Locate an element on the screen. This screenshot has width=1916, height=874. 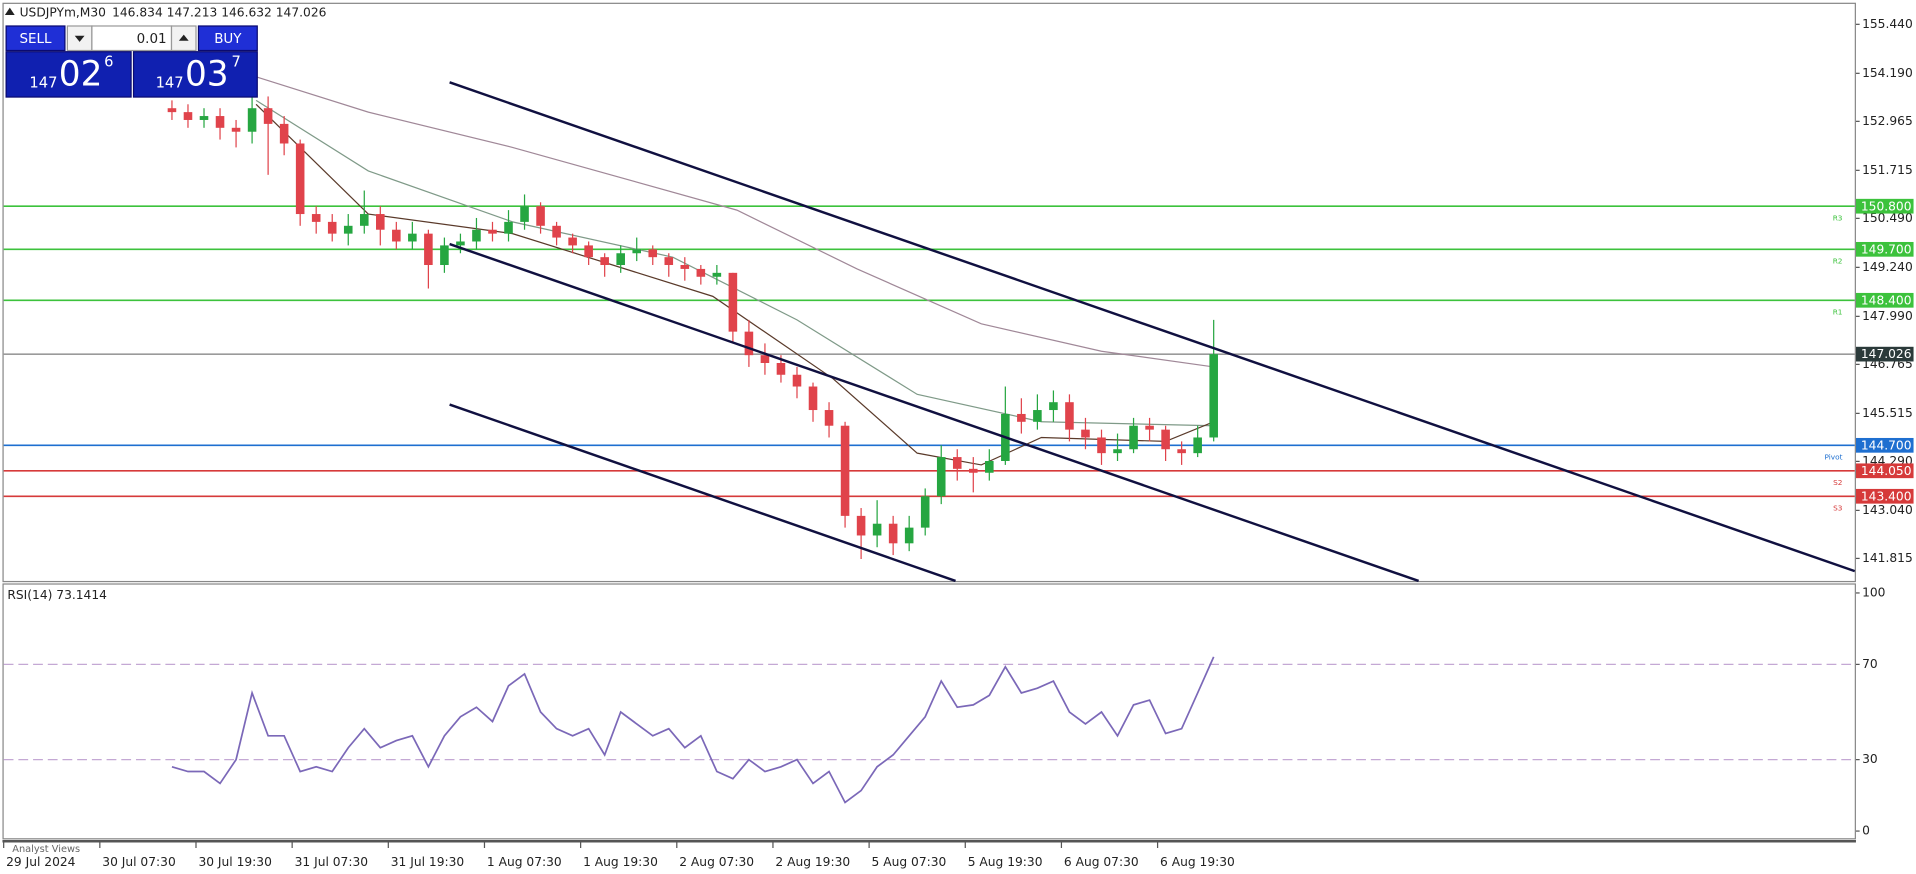
trade-panel: SELL 0.01 BUY 147 02 6 147 03 7 is located at coordinates (131, 61).